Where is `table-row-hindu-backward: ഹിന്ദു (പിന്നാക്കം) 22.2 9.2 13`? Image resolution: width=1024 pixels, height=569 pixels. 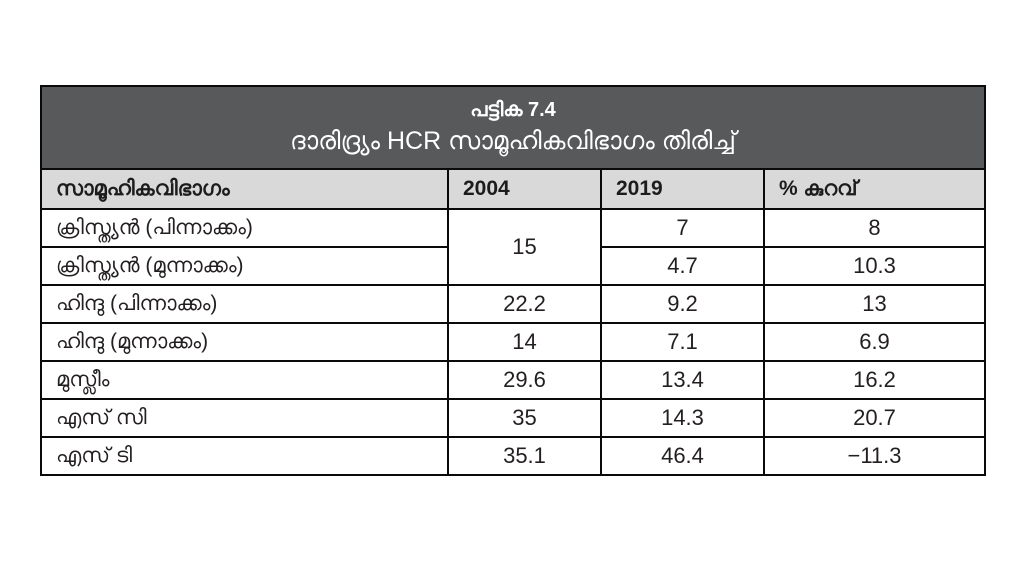 table-row-hindu-backward: ഹിന്ദു (പിന്നാക്കം) 22.2 9.2 13 is located at coordinates (513, 304).